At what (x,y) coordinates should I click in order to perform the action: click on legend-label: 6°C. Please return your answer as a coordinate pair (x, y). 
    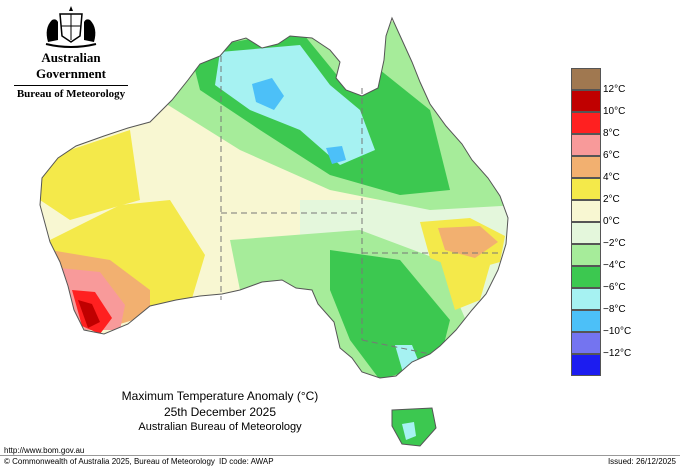
    Looking at the image, I should click on (611, 155).